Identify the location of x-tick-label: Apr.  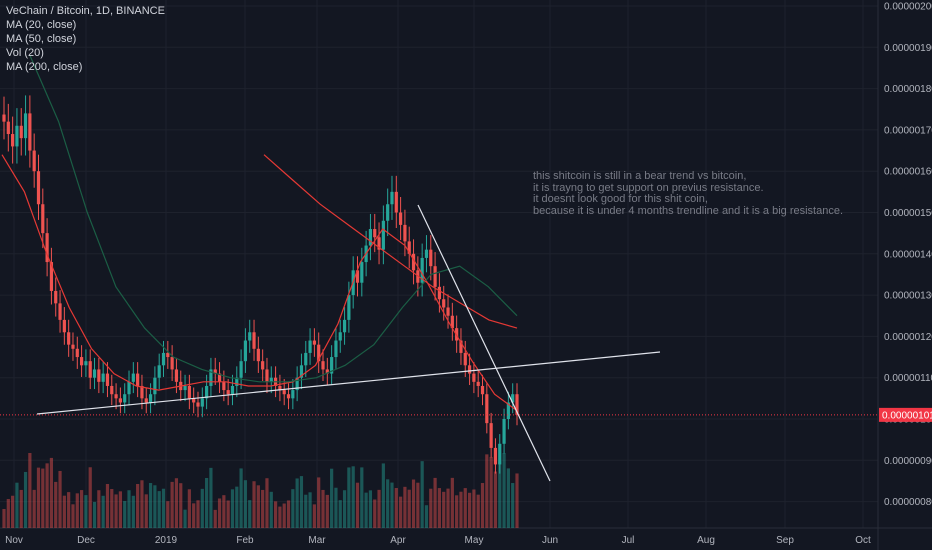
(398, 540).